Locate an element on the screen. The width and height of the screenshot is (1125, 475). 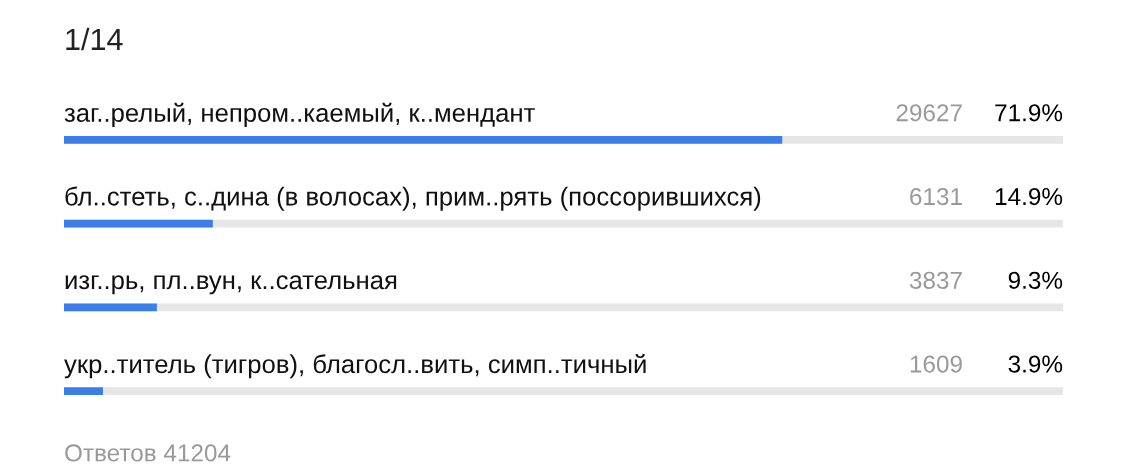
data-label: 71.9% is located at coordinates (1029, 113).